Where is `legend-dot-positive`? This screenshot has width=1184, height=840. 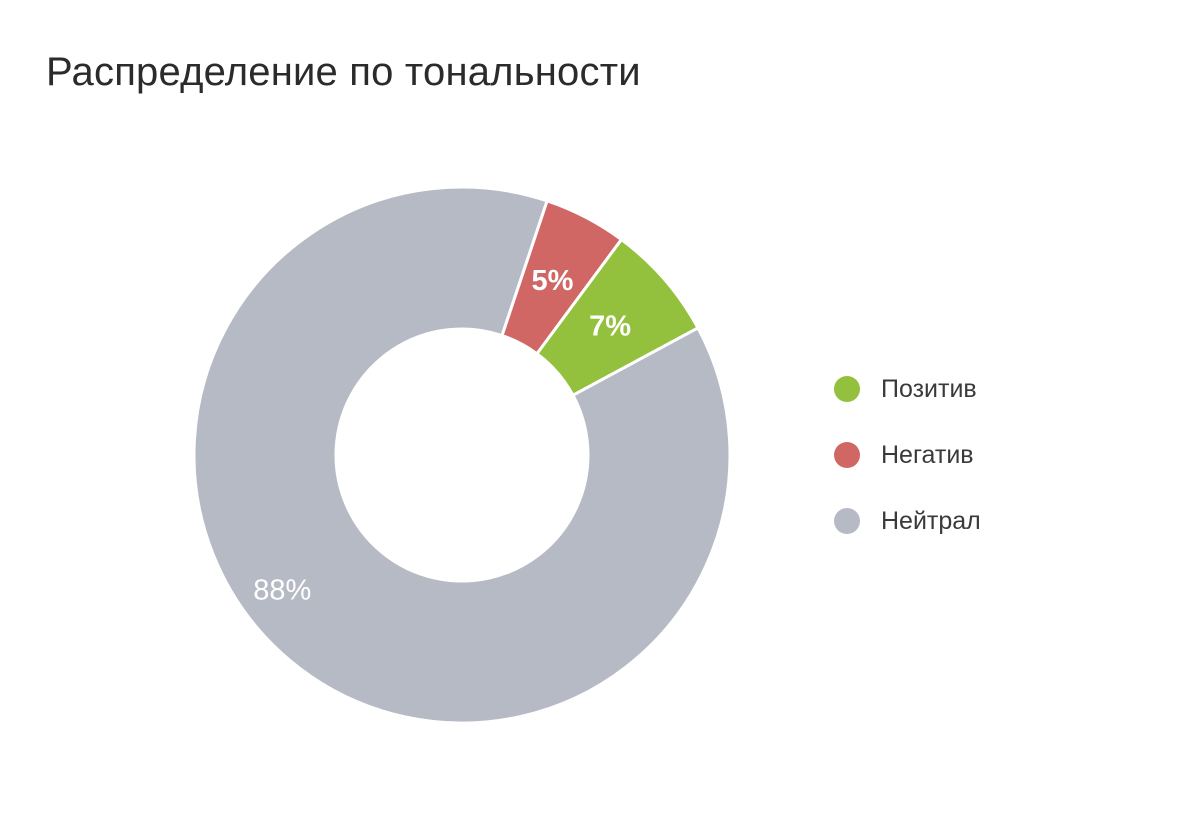 legend-dot-positive is located at coordinates (847, 389).